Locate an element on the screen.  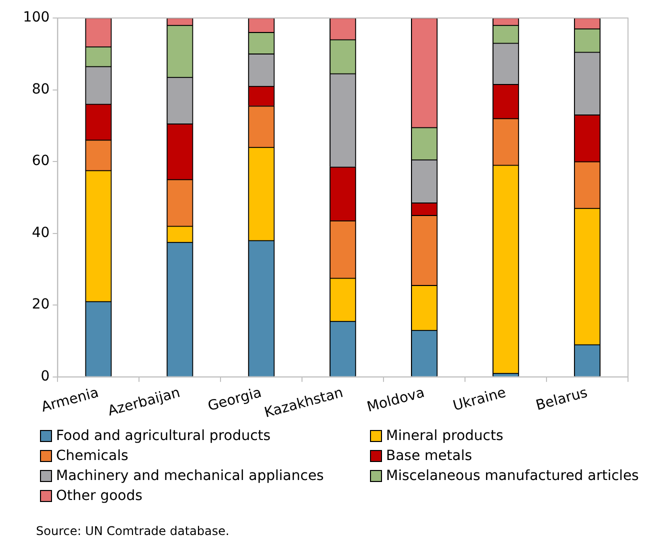
x-tick-label: Ukraine is located at coordinates (479, 399).